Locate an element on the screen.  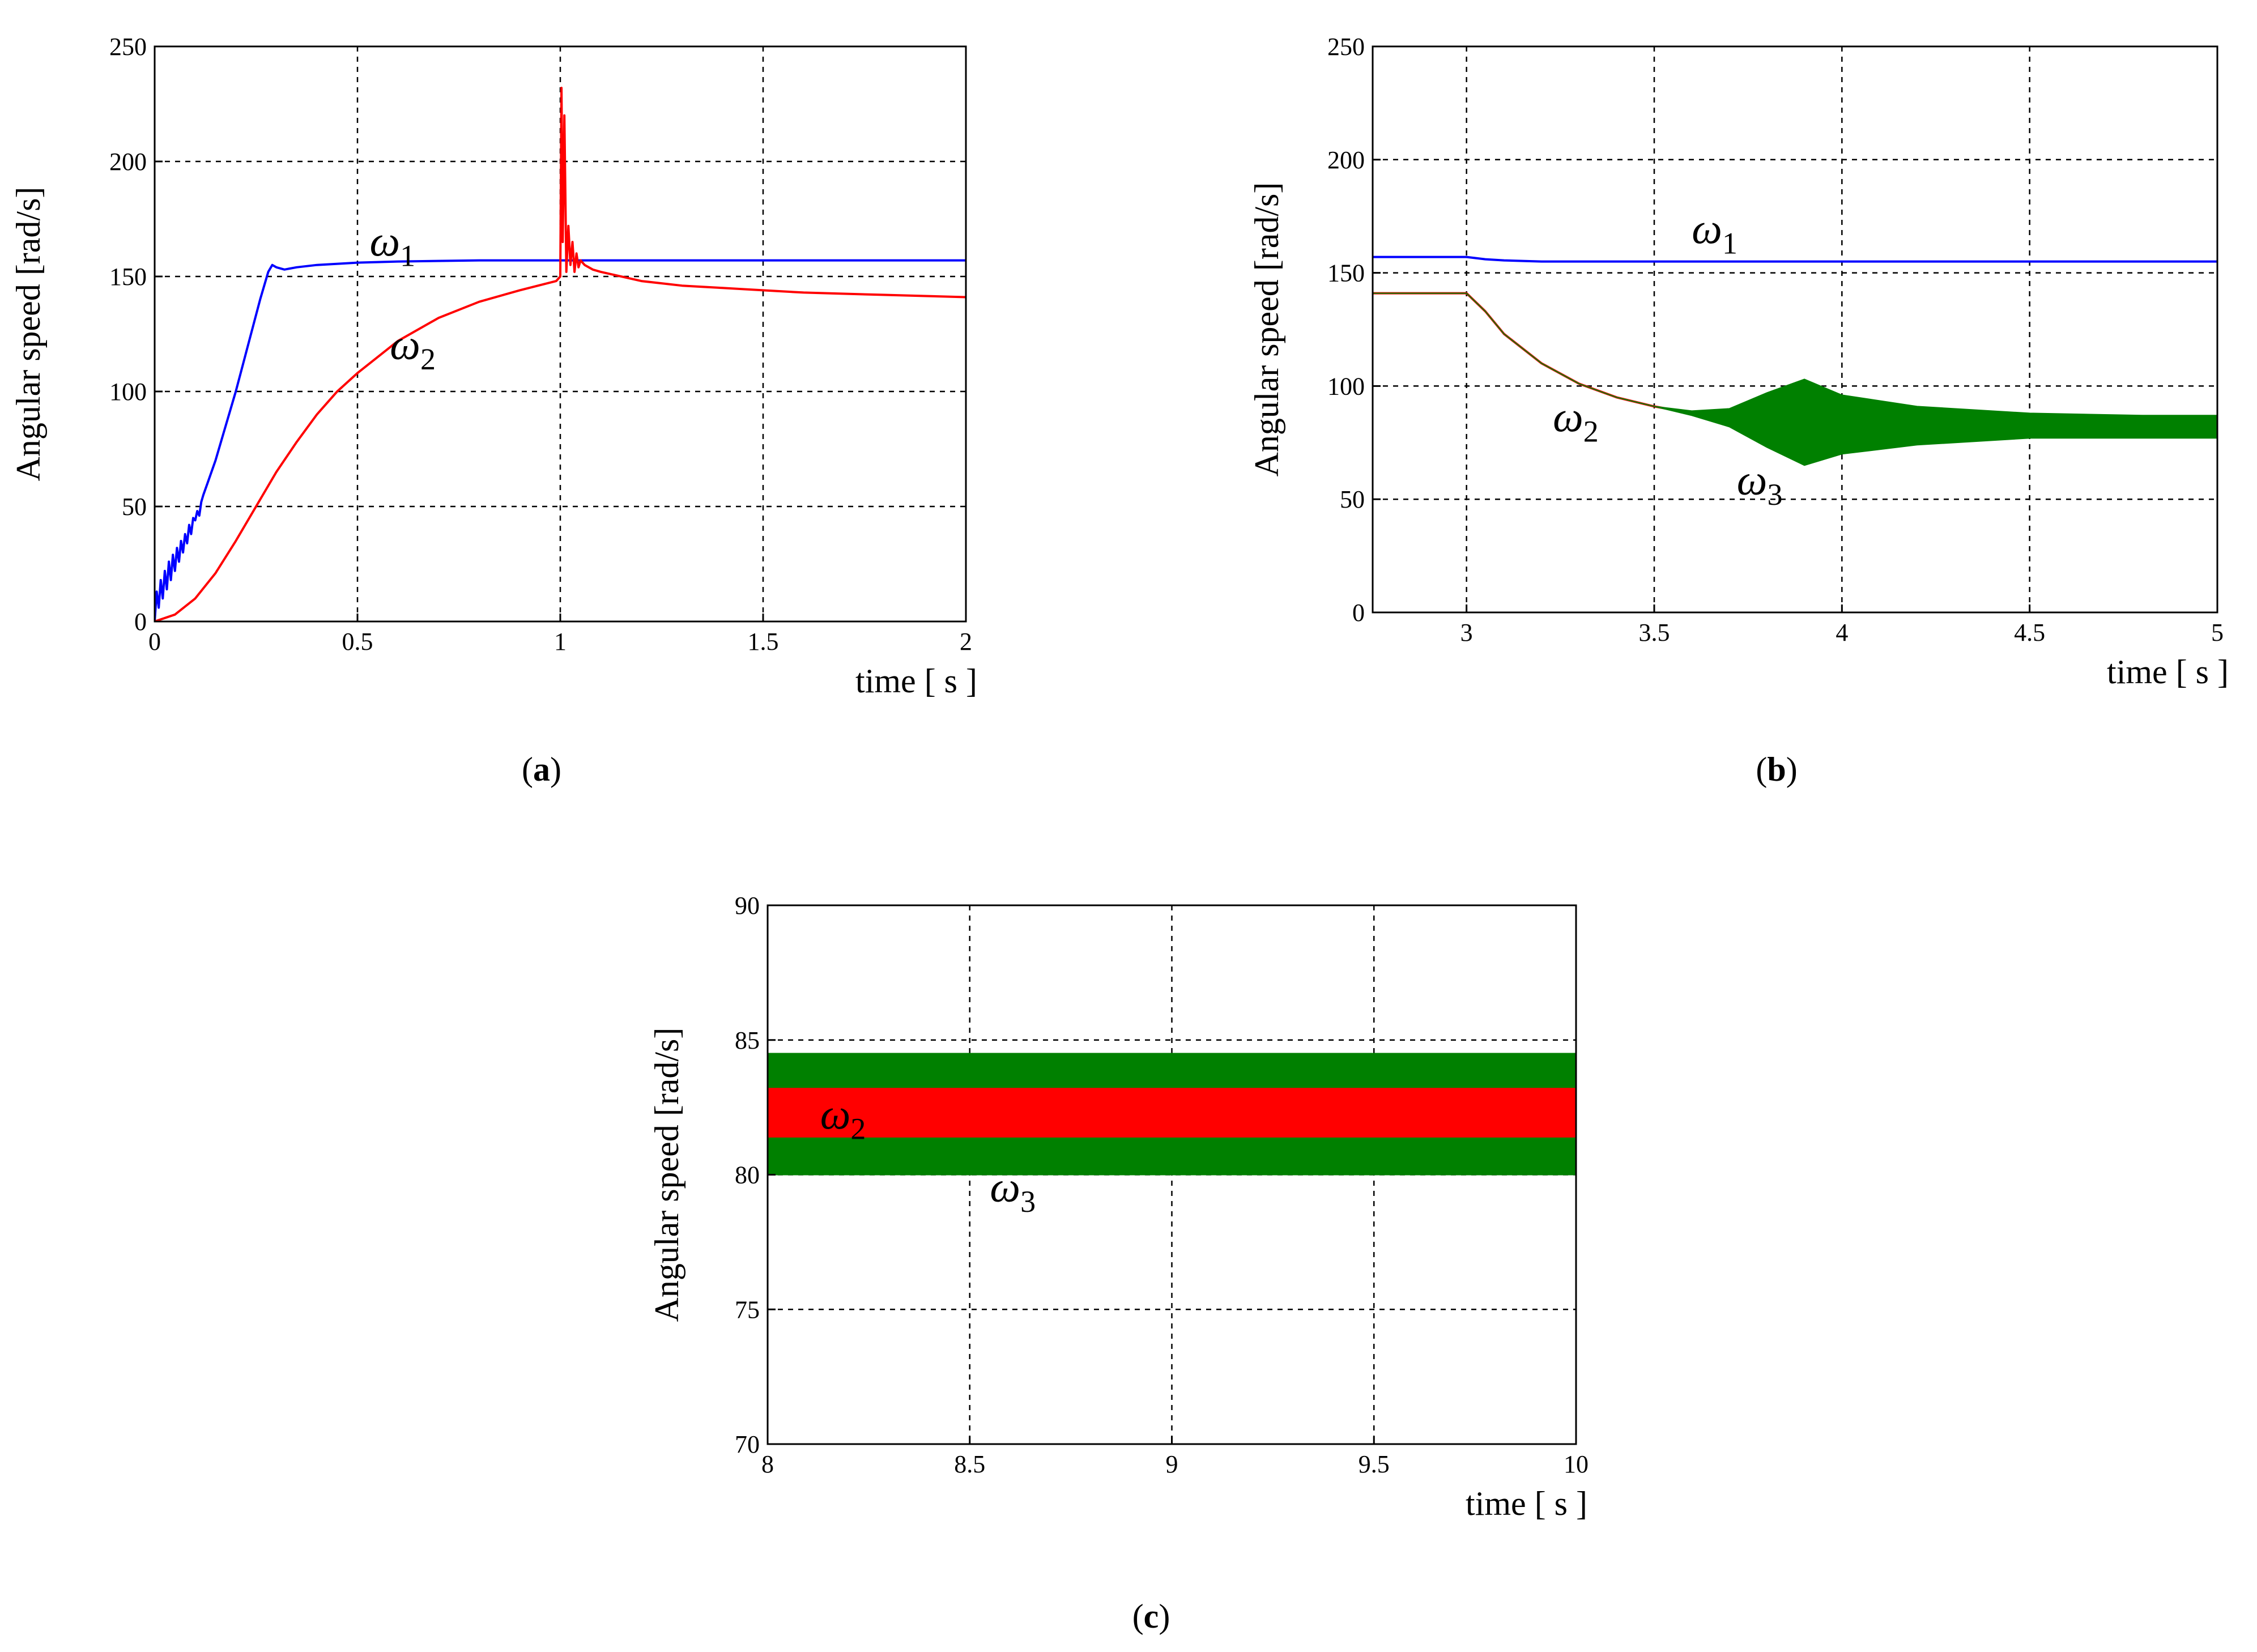
x-tick-label: 9.5 is located at coordinates (1374, 1464).